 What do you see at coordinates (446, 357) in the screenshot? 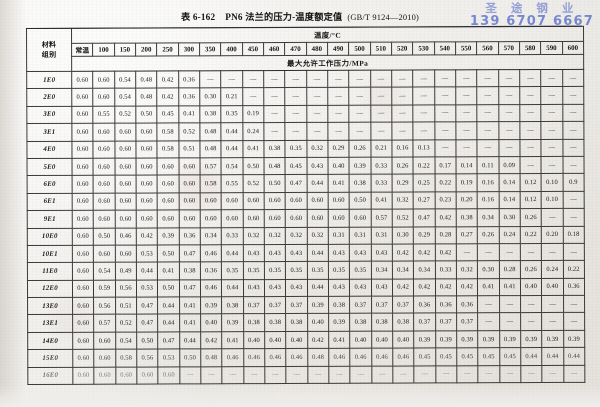
I see `cell-15E0-540: 0.45` at bounding box center [446, 357].